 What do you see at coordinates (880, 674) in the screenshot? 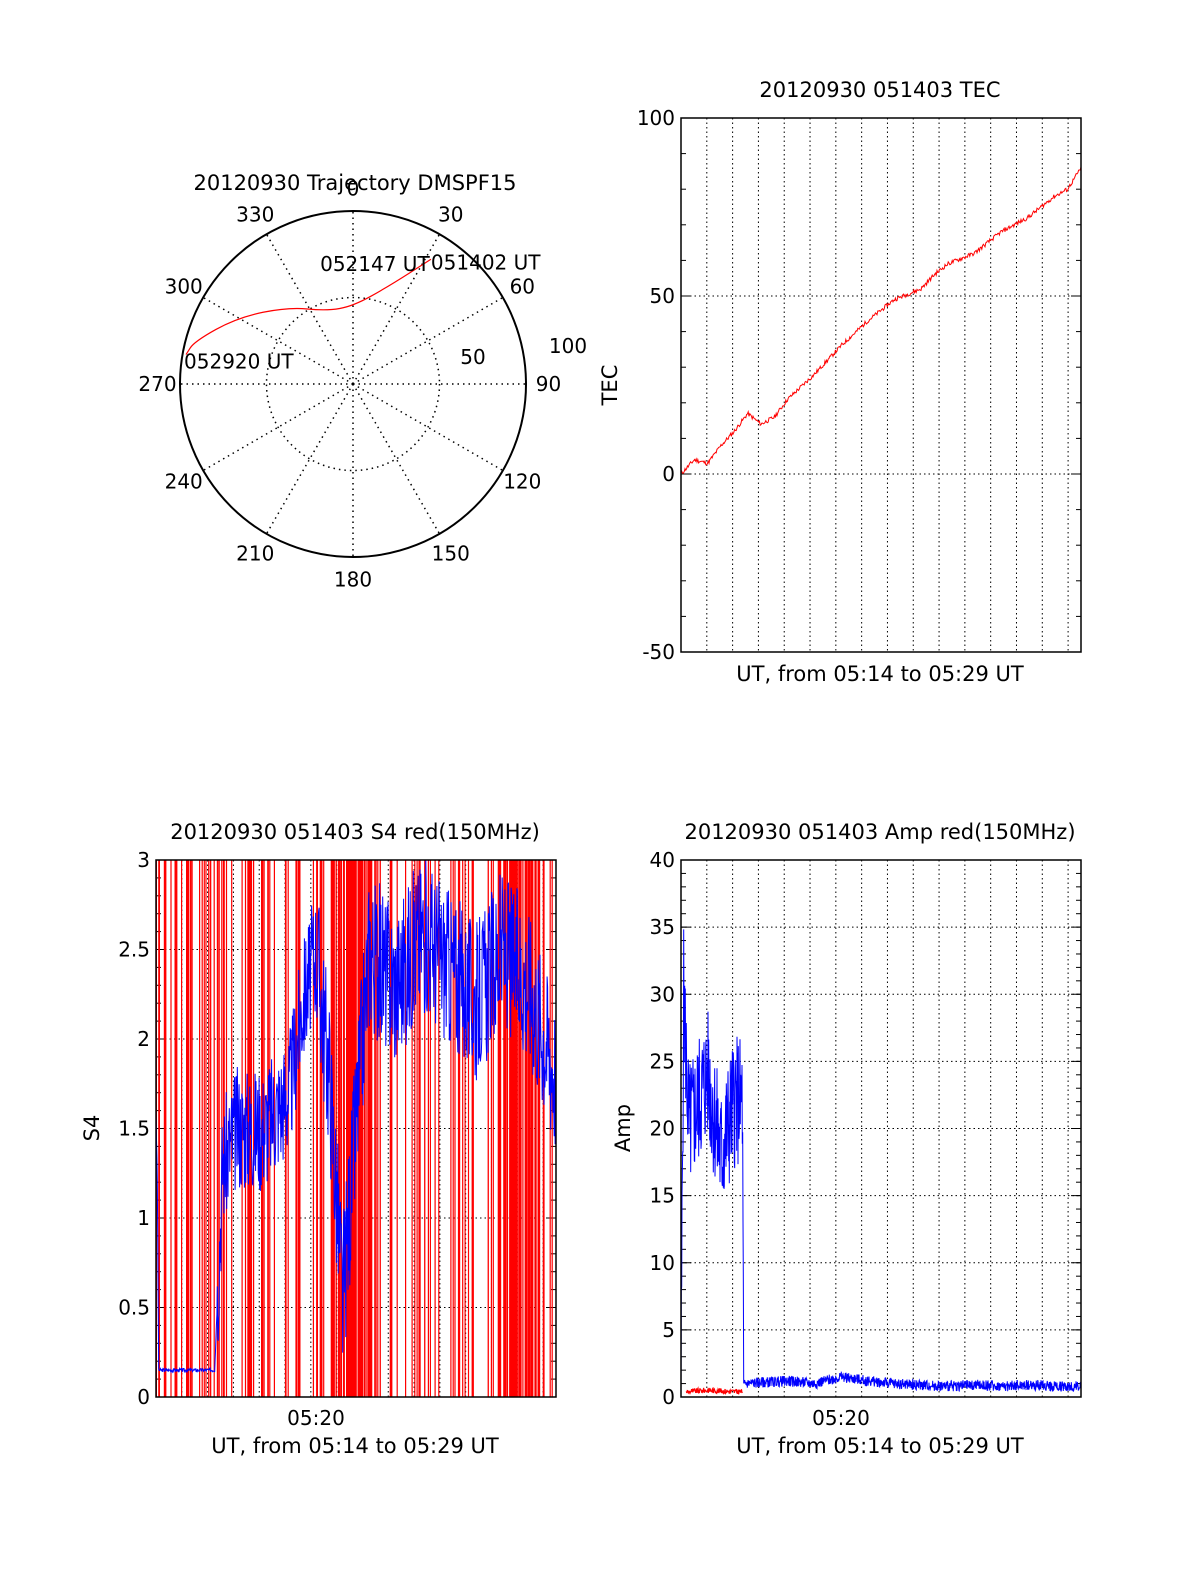
I see `tec-xlabel: UT, from 05:14 to 05:29 UT` at bounding box center [880, 674].